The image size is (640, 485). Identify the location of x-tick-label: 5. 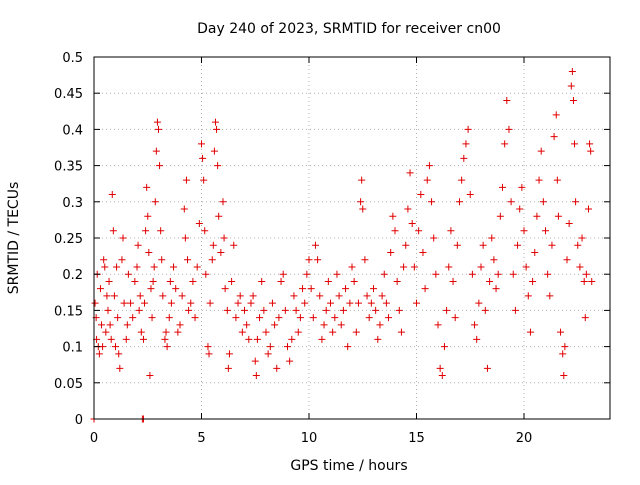
(201, 438).